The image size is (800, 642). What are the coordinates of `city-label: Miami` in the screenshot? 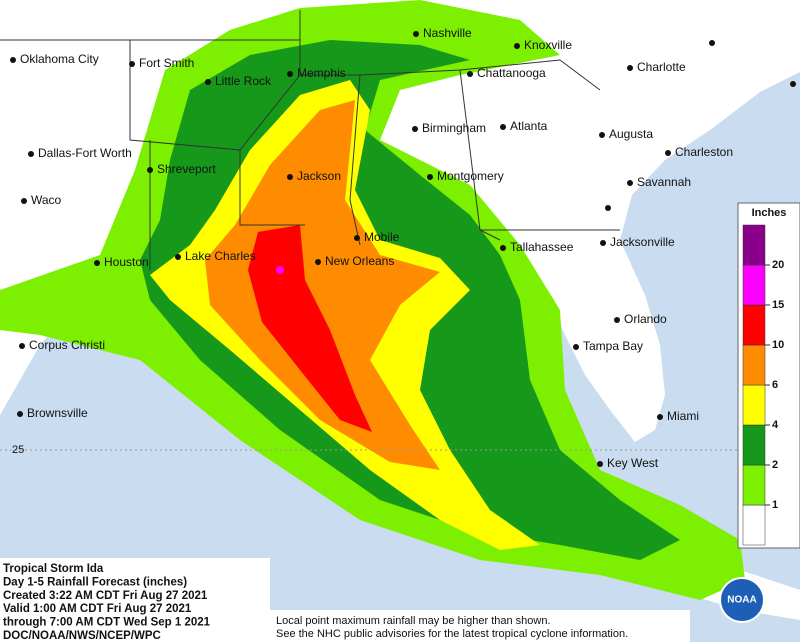 It's located at (683, 416).